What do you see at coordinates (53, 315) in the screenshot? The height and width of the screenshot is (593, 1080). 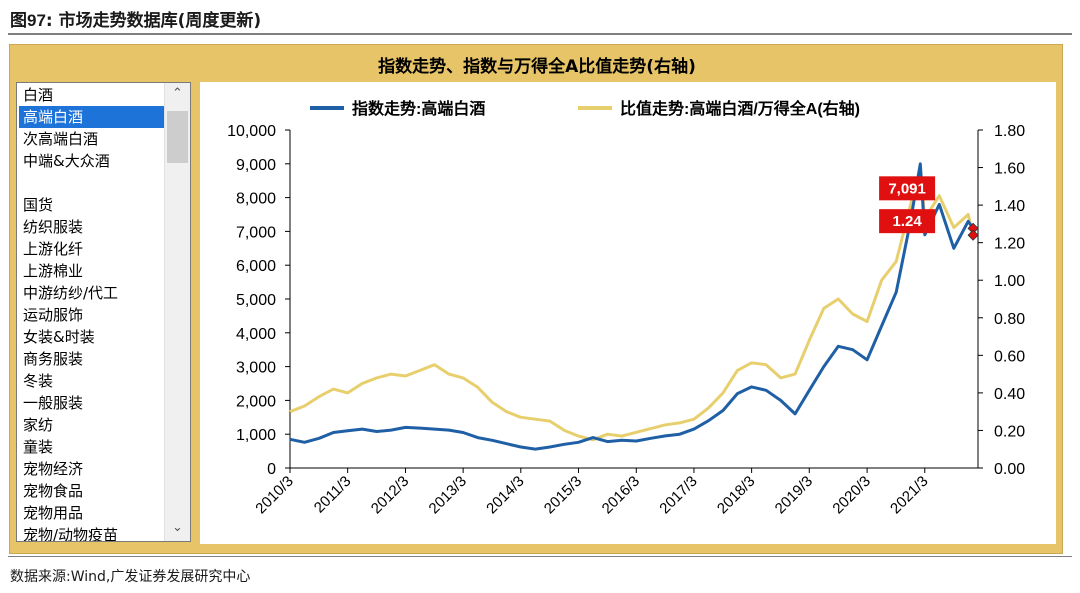 I see `list-item: 运动服饰` at bounding box center [53, 315].